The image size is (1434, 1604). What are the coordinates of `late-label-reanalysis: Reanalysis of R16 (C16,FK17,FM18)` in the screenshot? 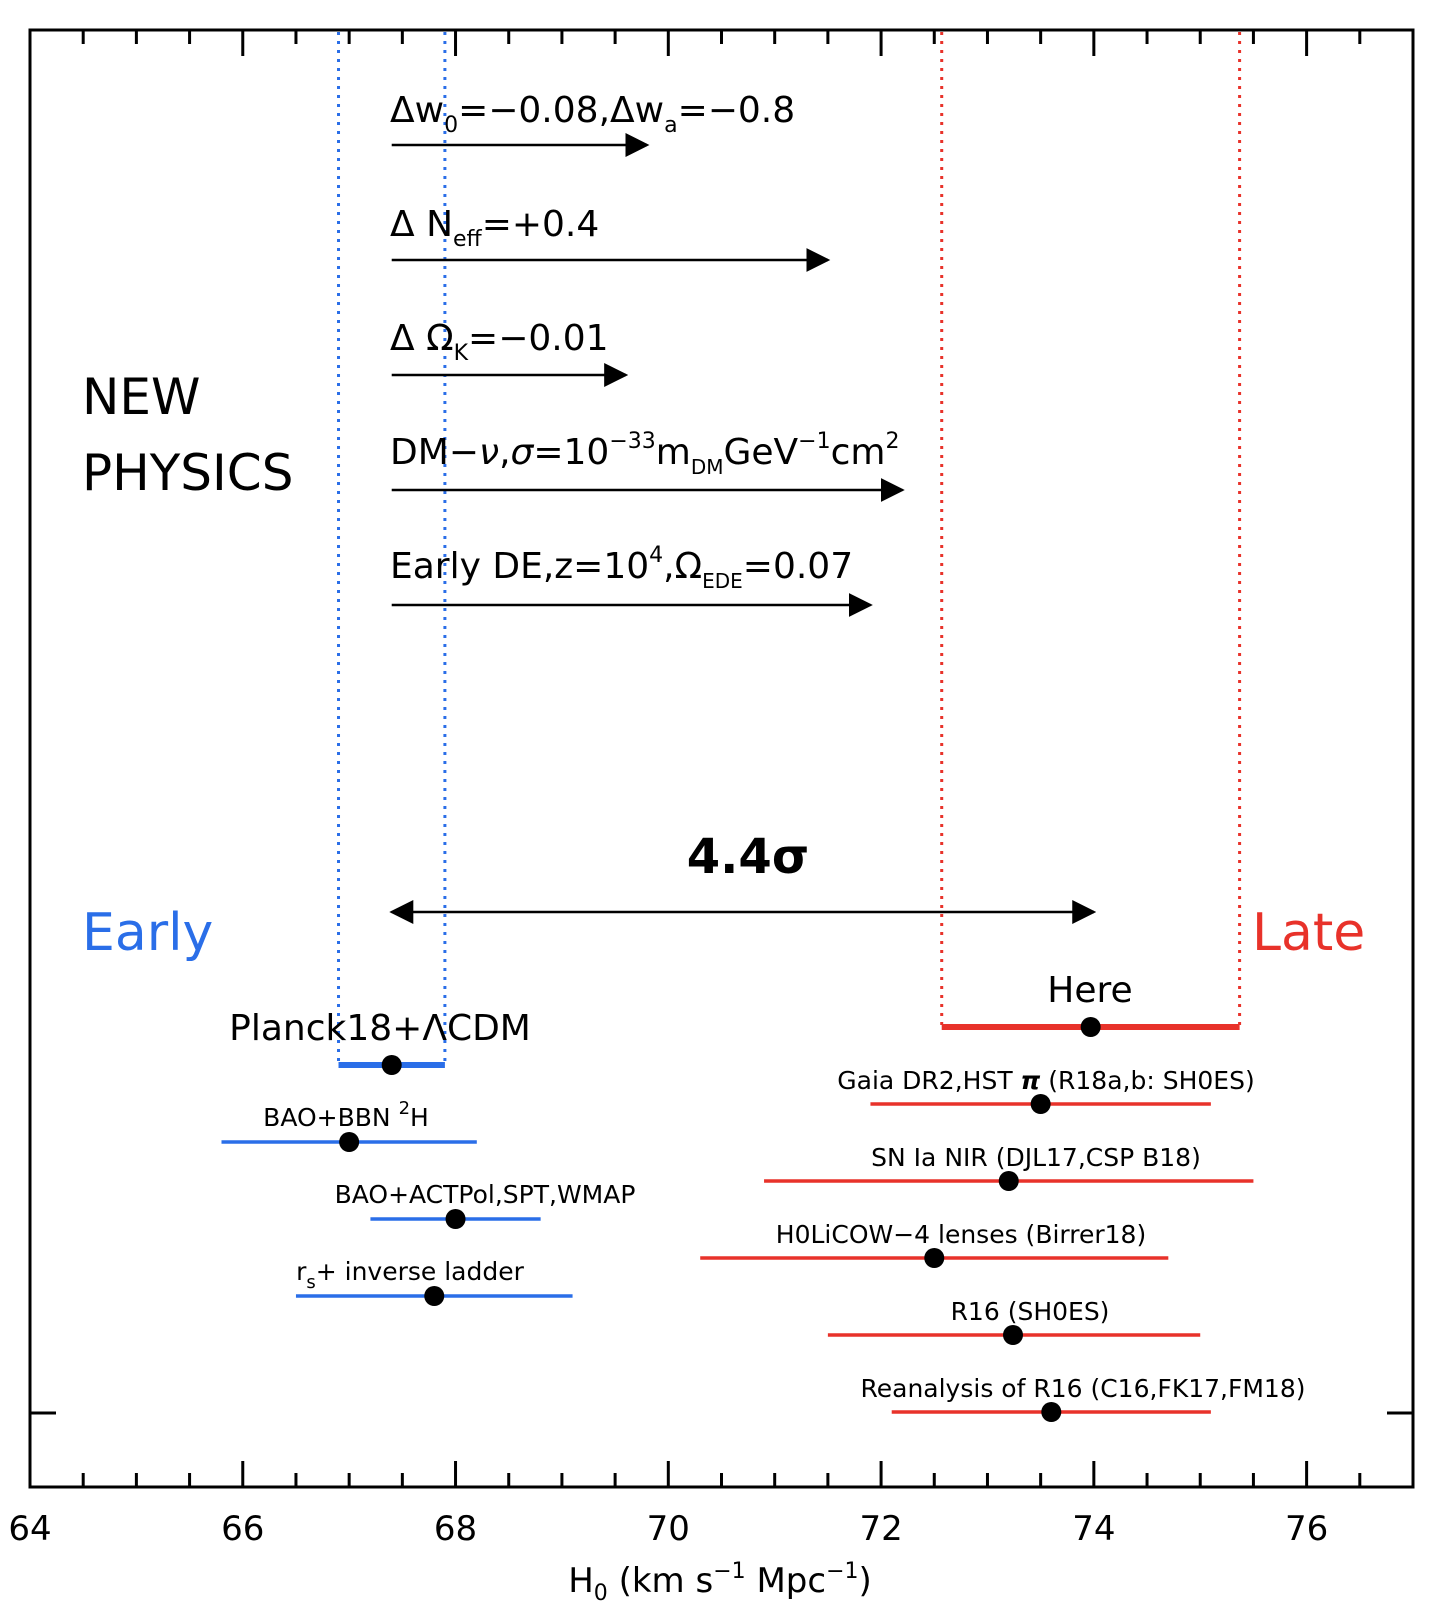 It's located at (1083, 1388).